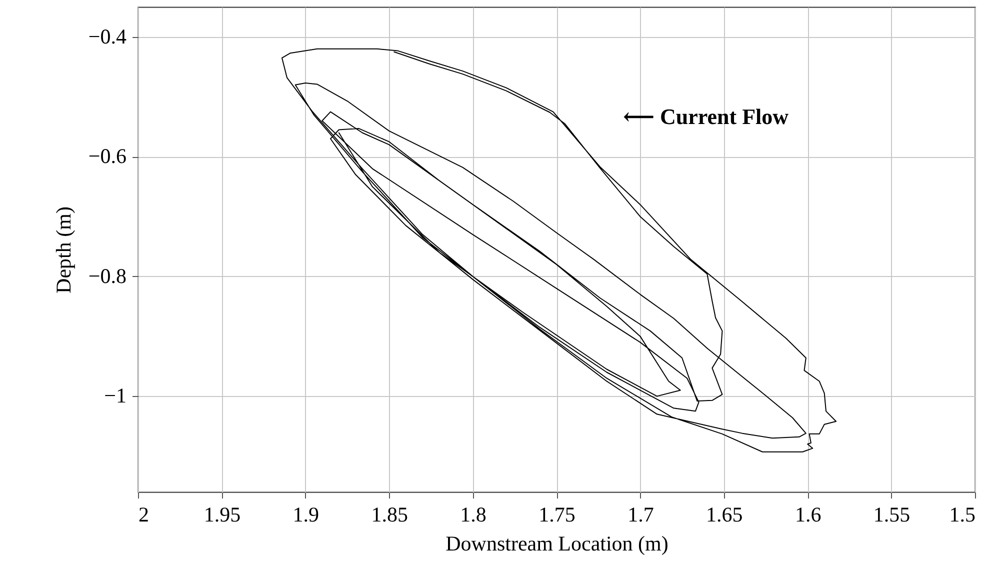  I want to click on y-tick-label: −0.8, so click(107, 276).